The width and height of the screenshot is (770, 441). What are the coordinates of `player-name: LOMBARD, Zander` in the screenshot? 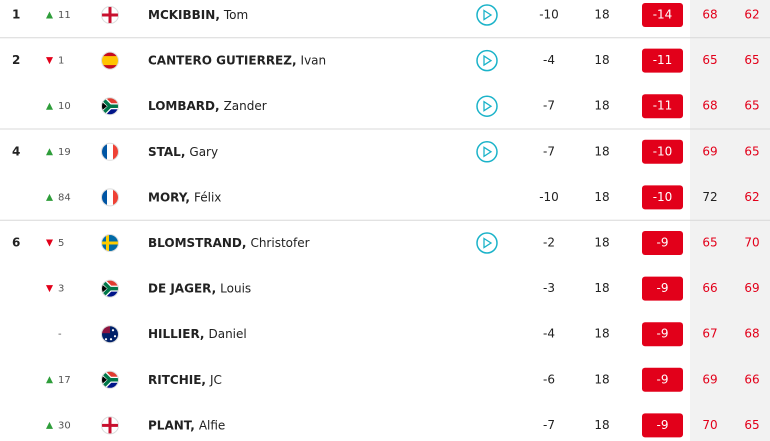 It's located at (207, 106).